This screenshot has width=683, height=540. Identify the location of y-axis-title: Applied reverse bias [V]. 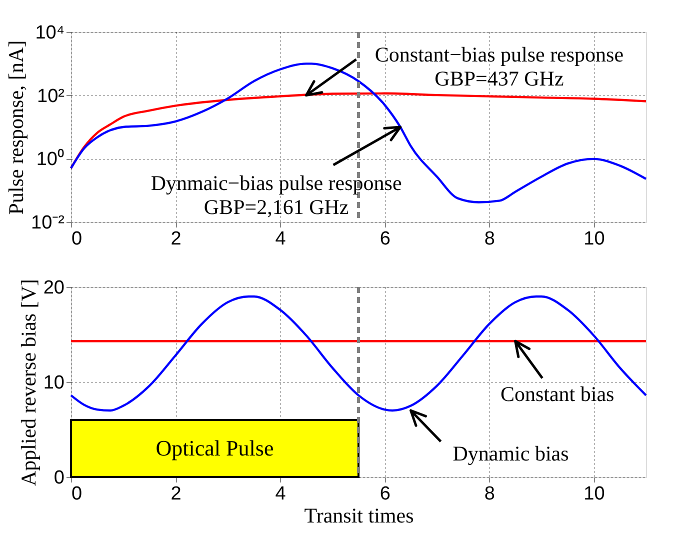
(28, 382).